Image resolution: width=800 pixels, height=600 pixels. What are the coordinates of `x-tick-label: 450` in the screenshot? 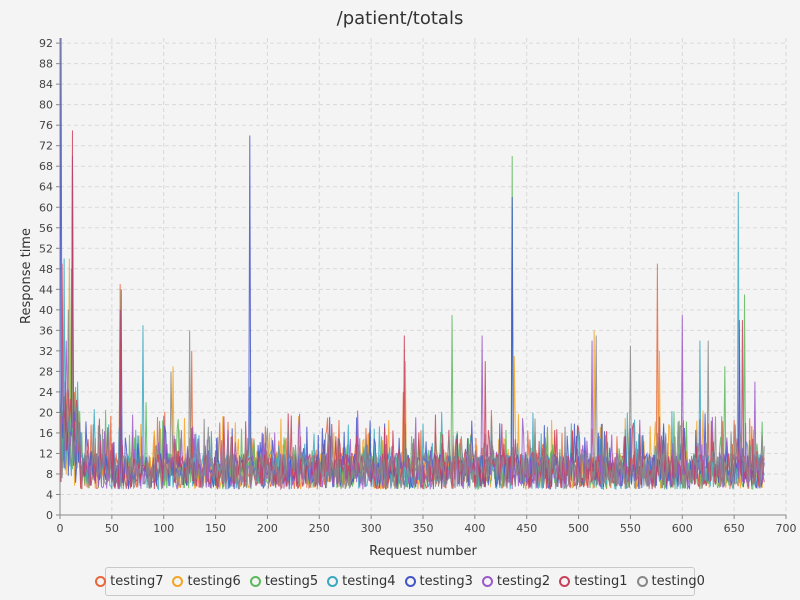 It's located at (526, 528).